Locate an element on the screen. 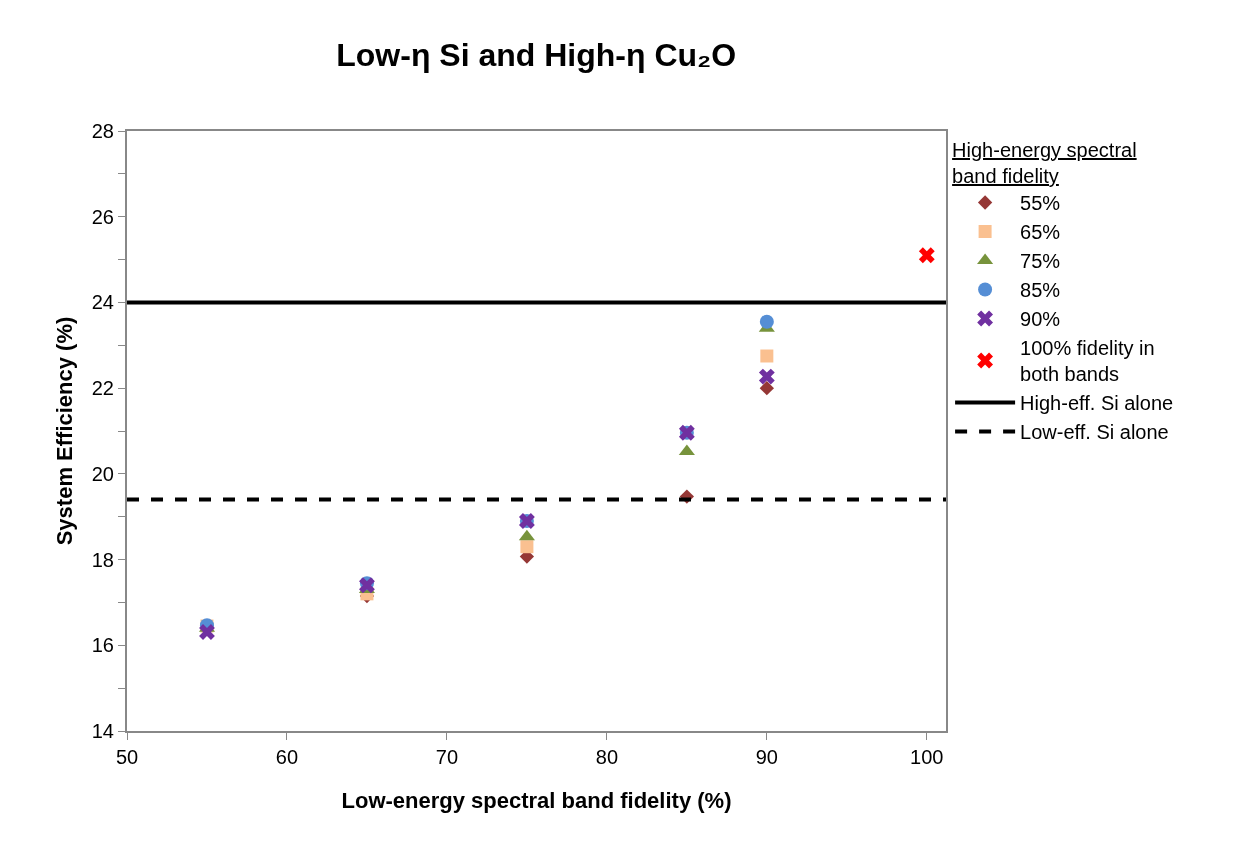  x-tick-label: 50 is located at coordinates (127, 757).